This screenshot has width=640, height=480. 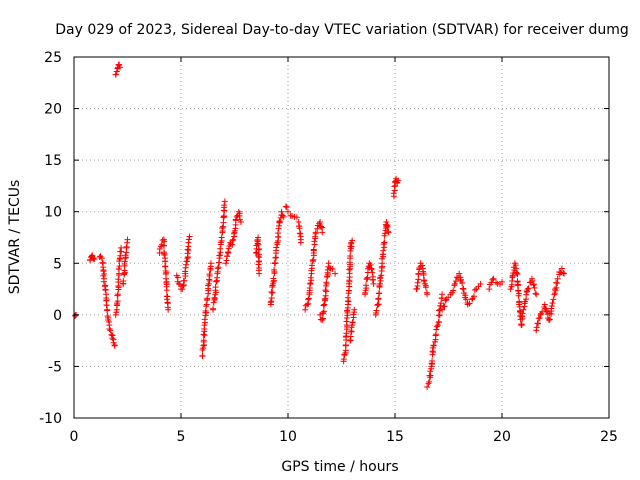 I want to click on y-tick-label: 15, so click(x=53, y=161).